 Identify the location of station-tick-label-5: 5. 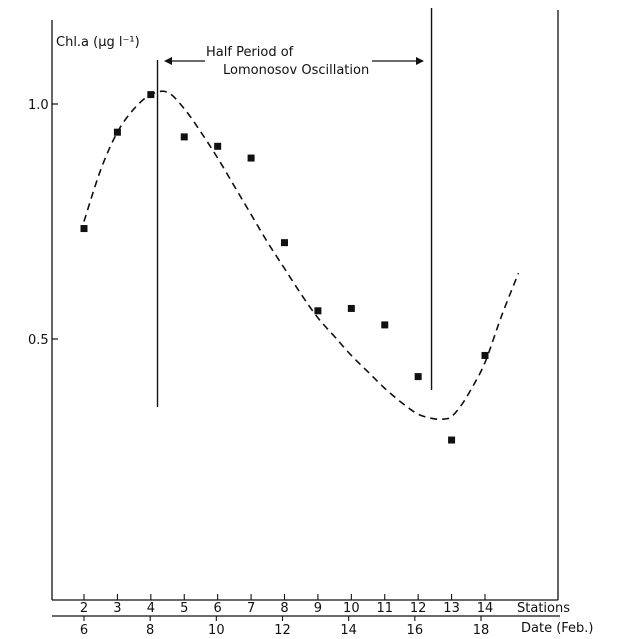
(184, 608).